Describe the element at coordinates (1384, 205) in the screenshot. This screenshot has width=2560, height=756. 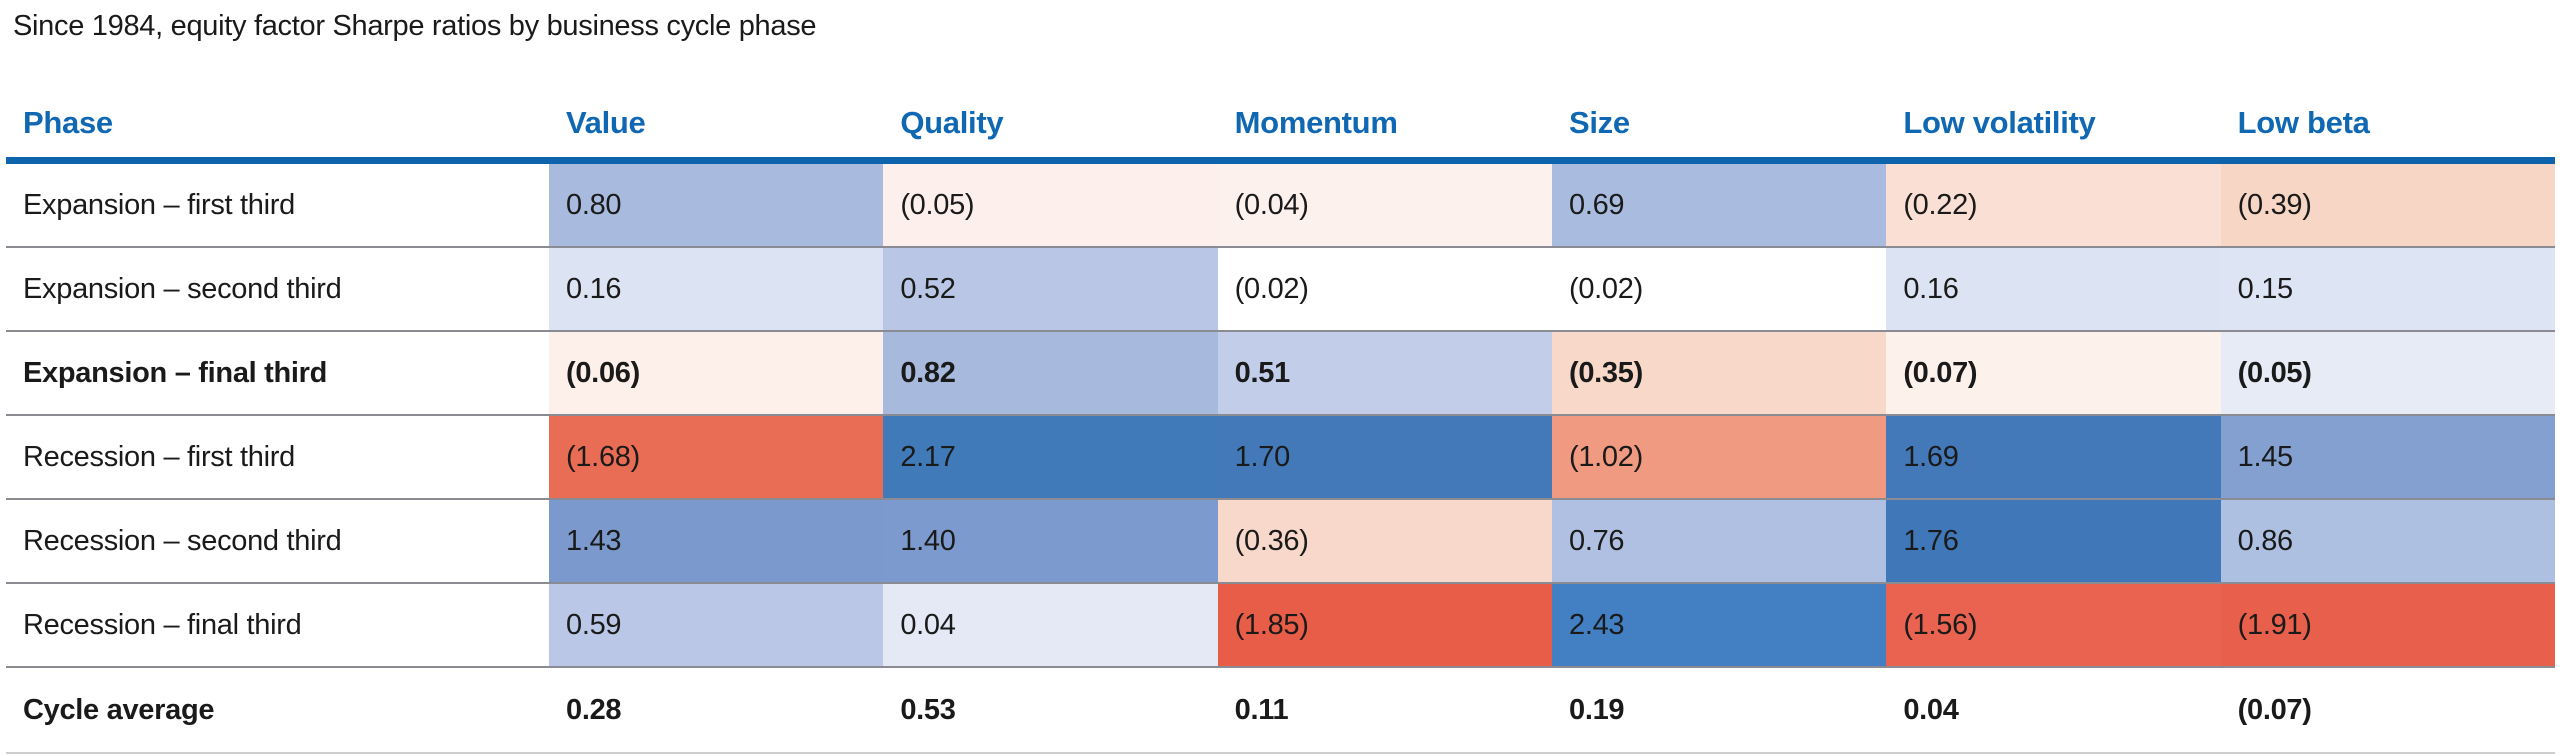
I see `heatmap-cell: (0.04)` at that location.